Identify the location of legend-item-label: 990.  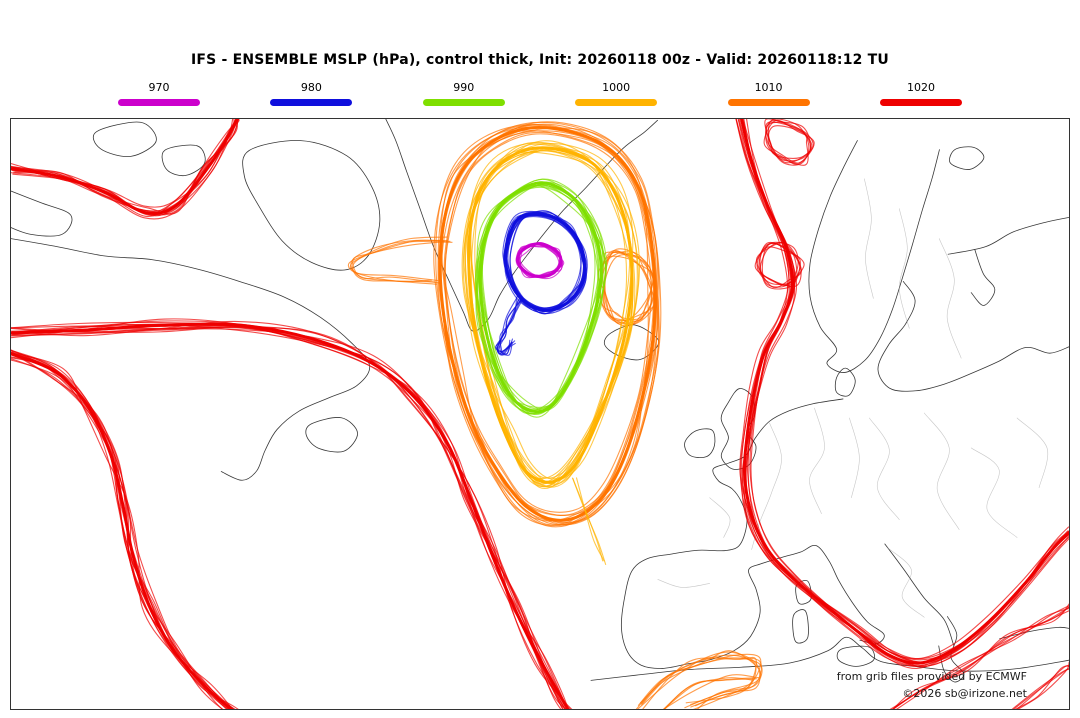
(464, 87).